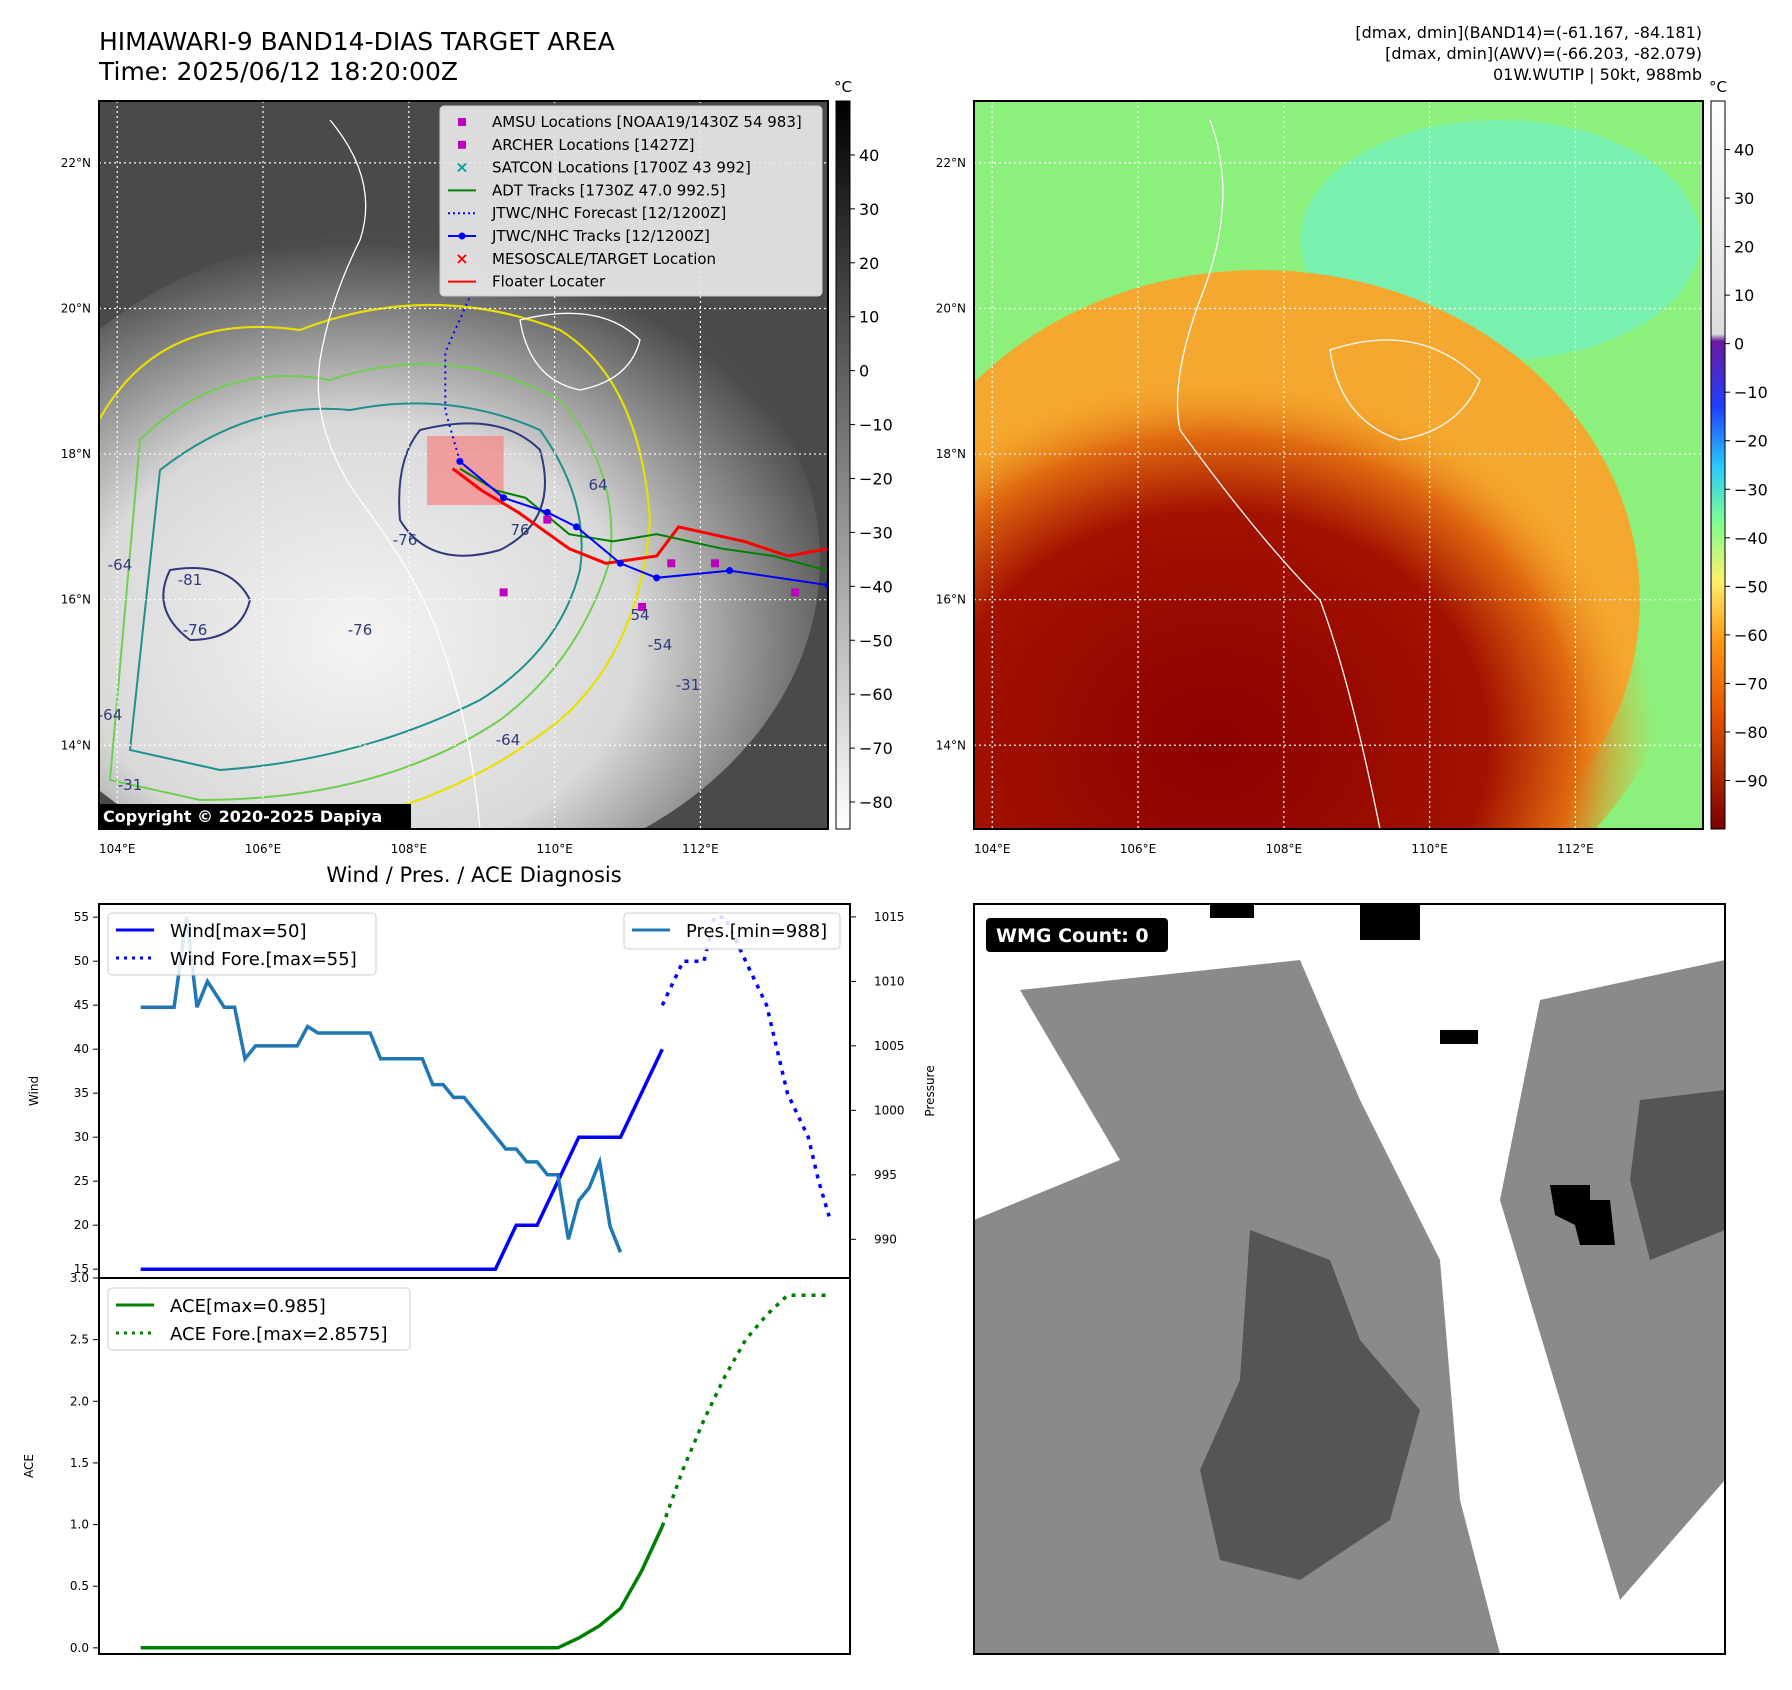 The image size is (1792, 1690). I want to click on contour-label: 54, so click(639, 615).